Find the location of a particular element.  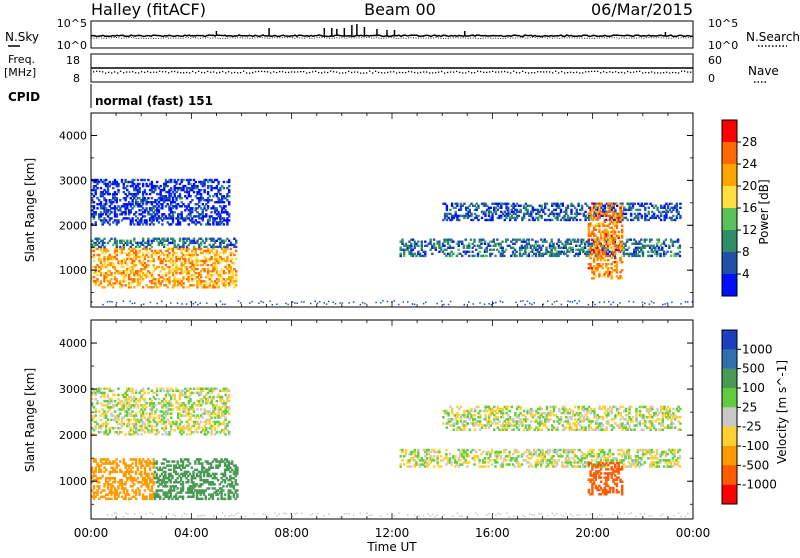

nsearch-label: N.Search is located at coordinates (773, 37).